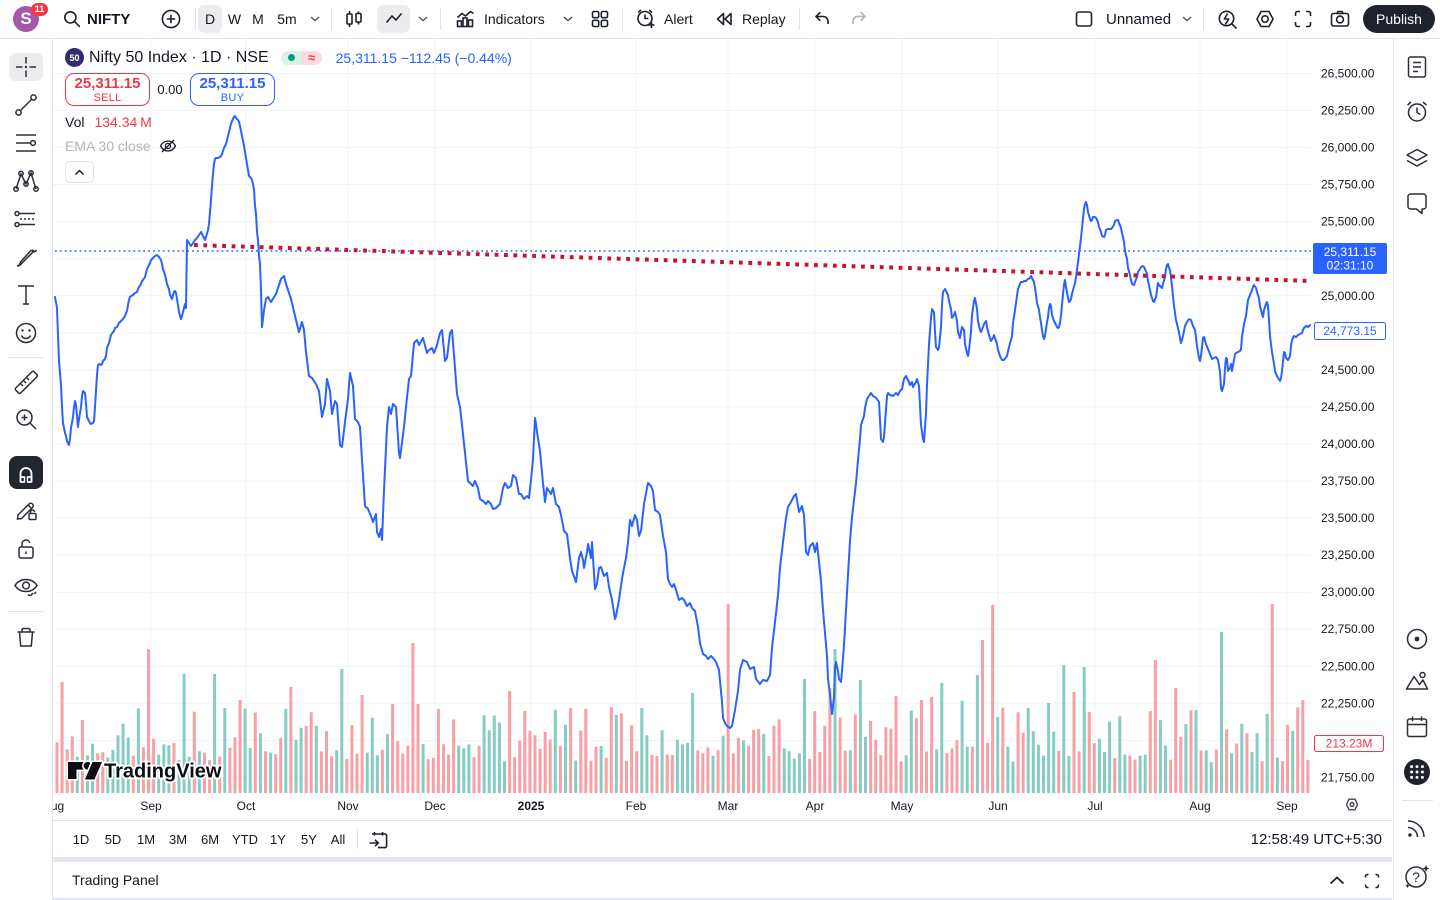 The height and width of the screenshot is (900, 1440). What do you see at coordinates (347, 806) in the screenshot?
I see `svg-text: Nov` at bounding box center [347, 806].